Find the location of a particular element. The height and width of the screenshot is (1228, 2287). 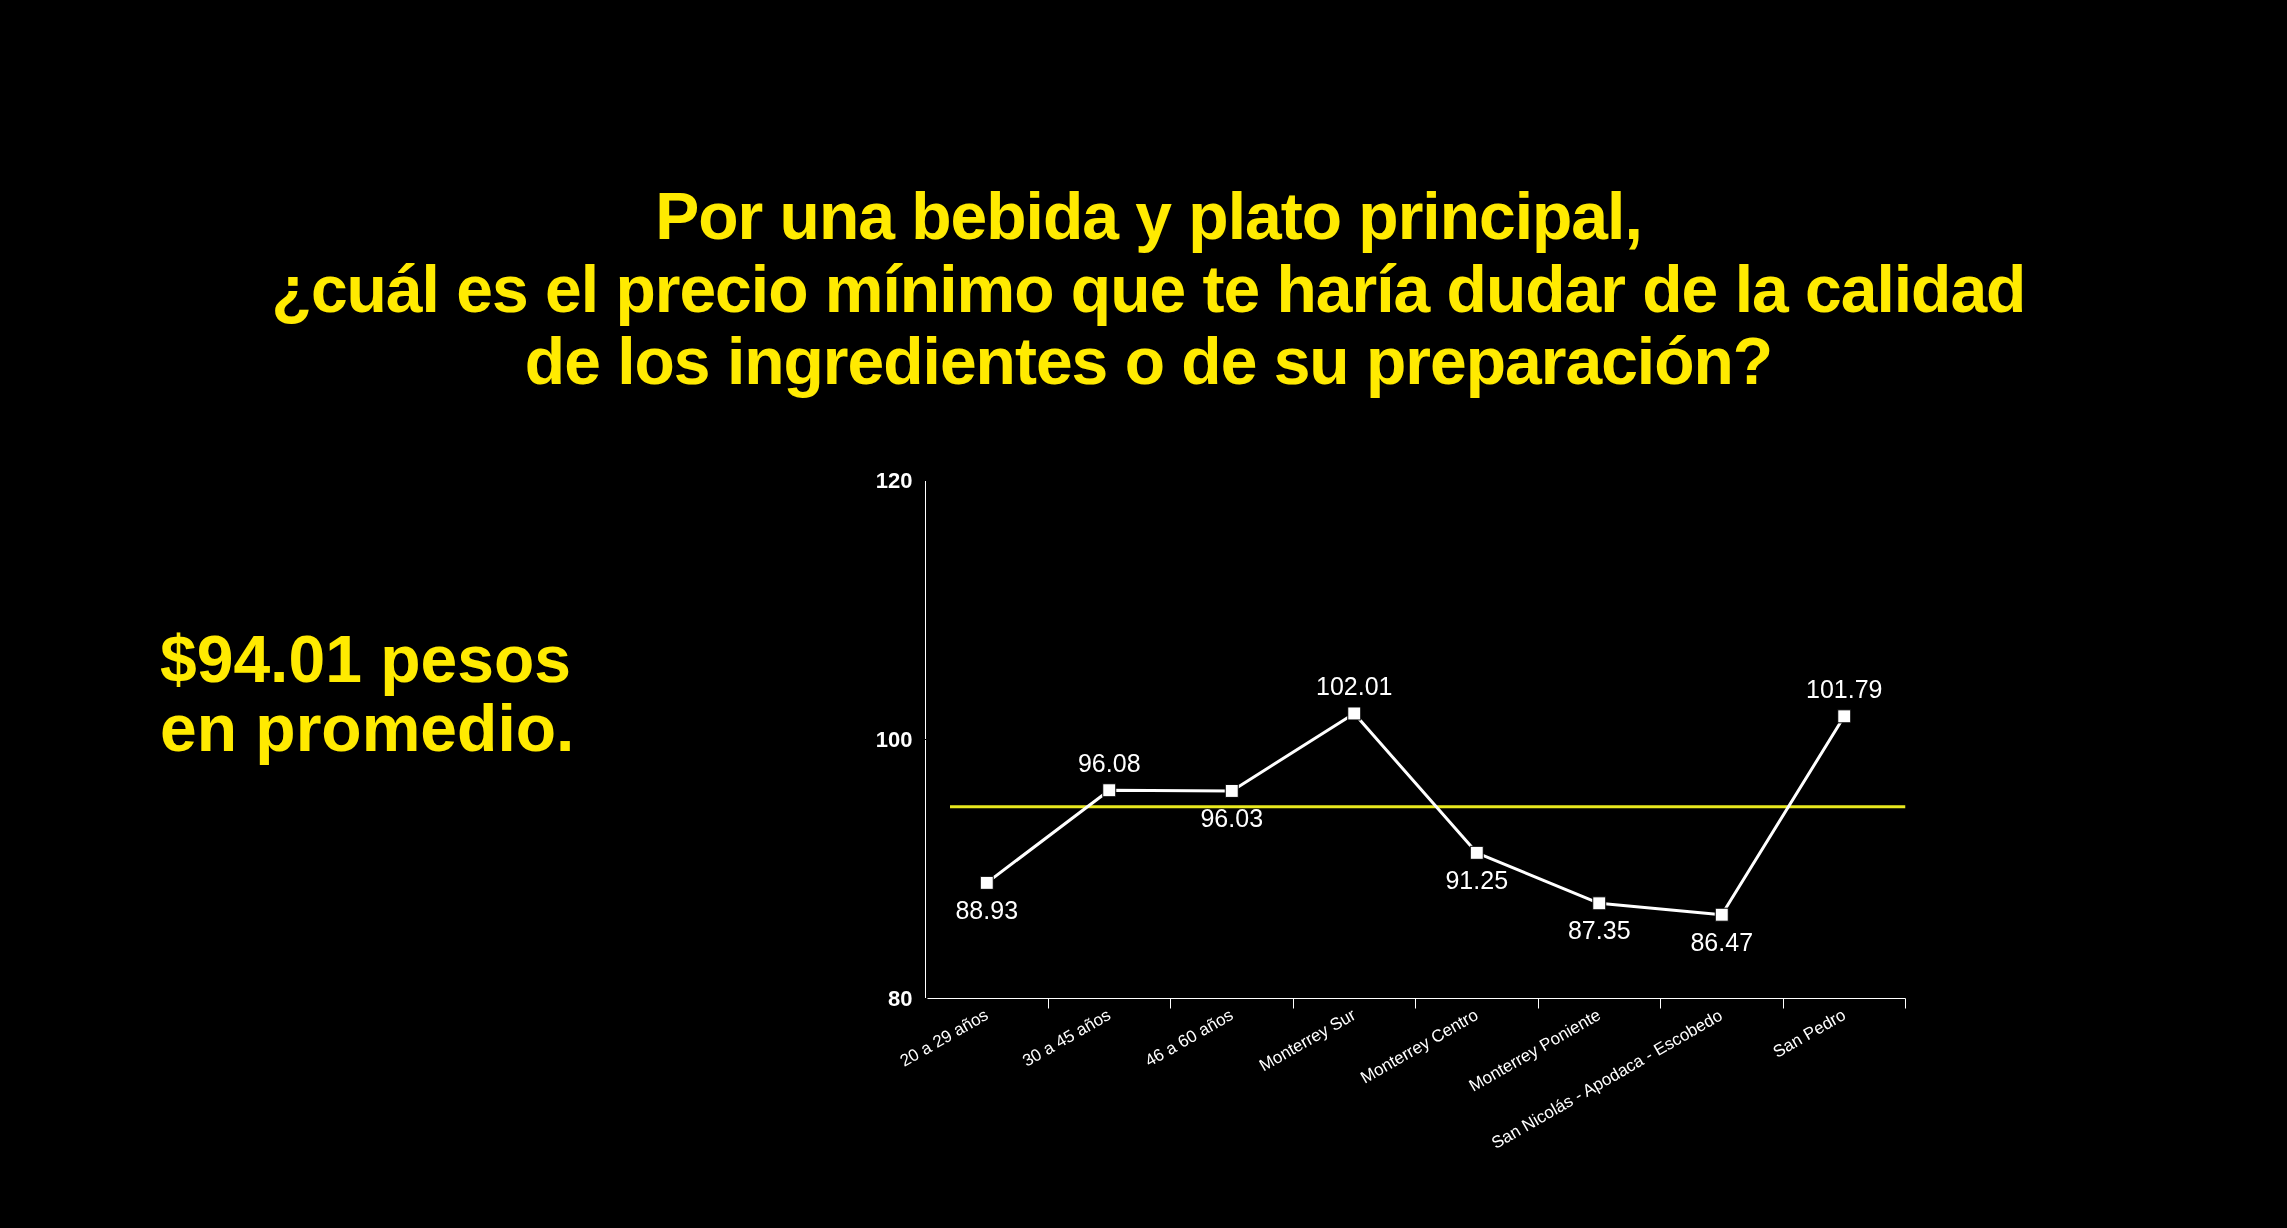

x-tick-label: 30 a 45 años is located at coordinates (1066, 1038).